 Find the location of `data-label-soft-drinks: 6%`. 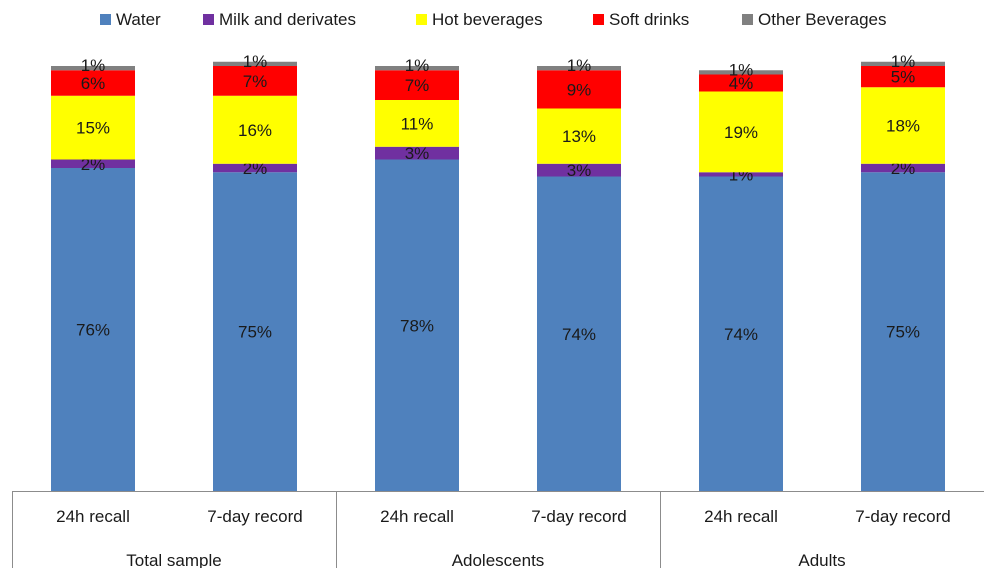

data-label-soft-drinks: 6% is located at coordinates (93, 83).